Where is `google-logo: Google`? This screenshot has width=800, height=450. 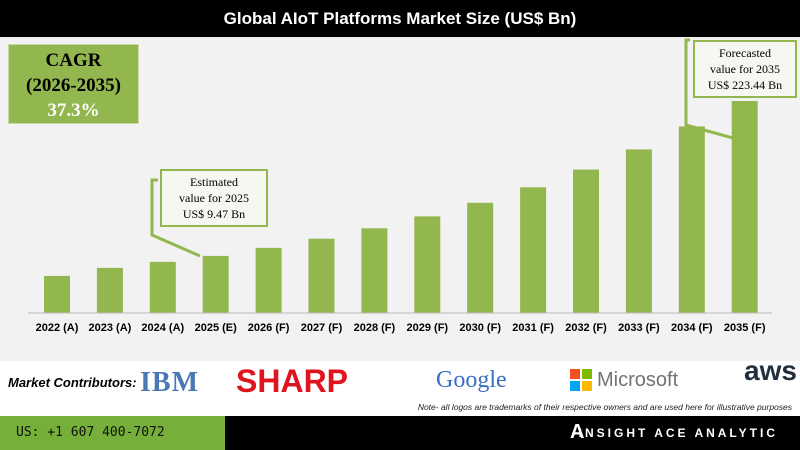
google-logo: Google is located at coordinates (471, 380).